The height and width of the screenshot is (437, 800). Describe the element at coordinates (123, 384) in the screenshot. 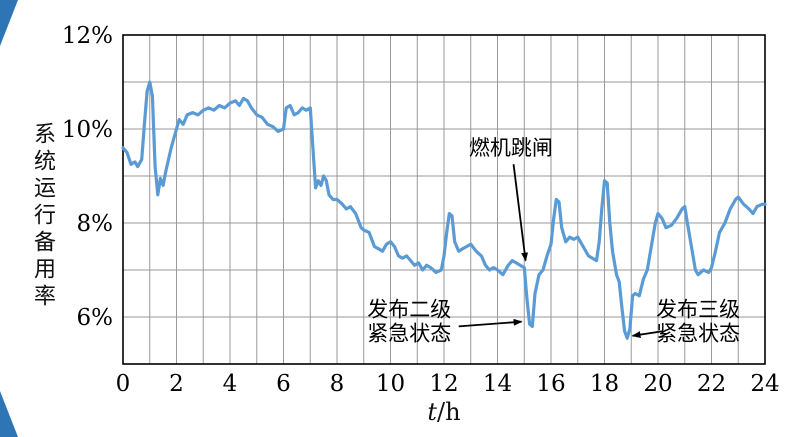

I see `x-tick-label: 0` at that location.